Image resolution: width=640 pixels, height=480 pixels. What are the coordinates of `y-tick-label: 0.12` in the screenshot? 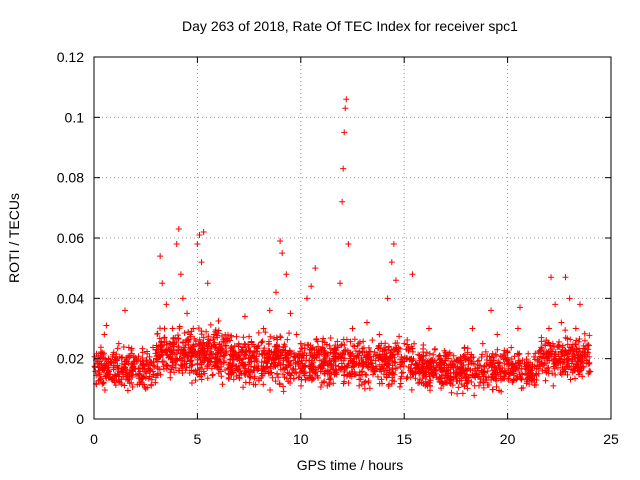 It's located at (70, 57).